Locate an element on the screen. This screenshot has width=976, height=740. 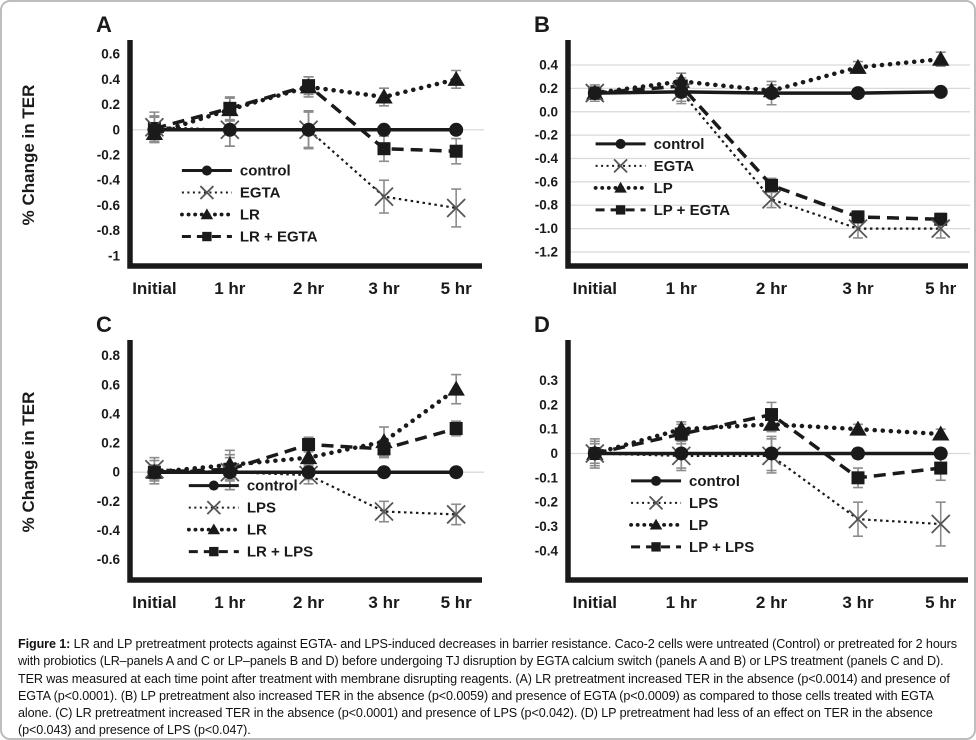
svg-text: 0.8 is located at coordinates (110, 355).